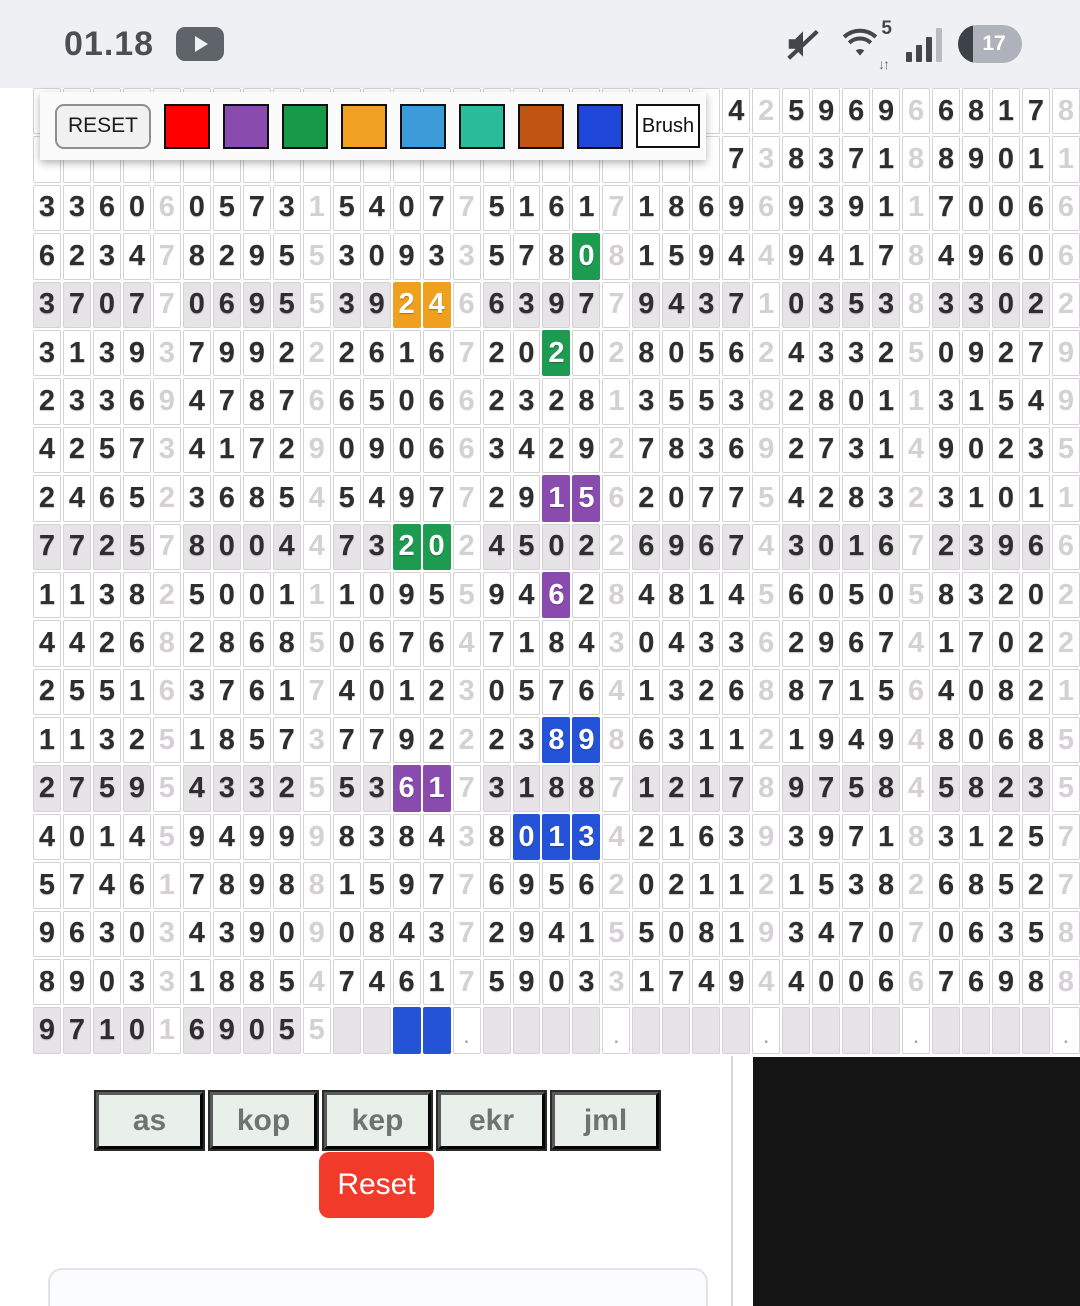 This screenshot has width=1080, height=1306. Describe the element at coordinates (364, 126) in the screenshot. I see `orange-swatch` at that location.